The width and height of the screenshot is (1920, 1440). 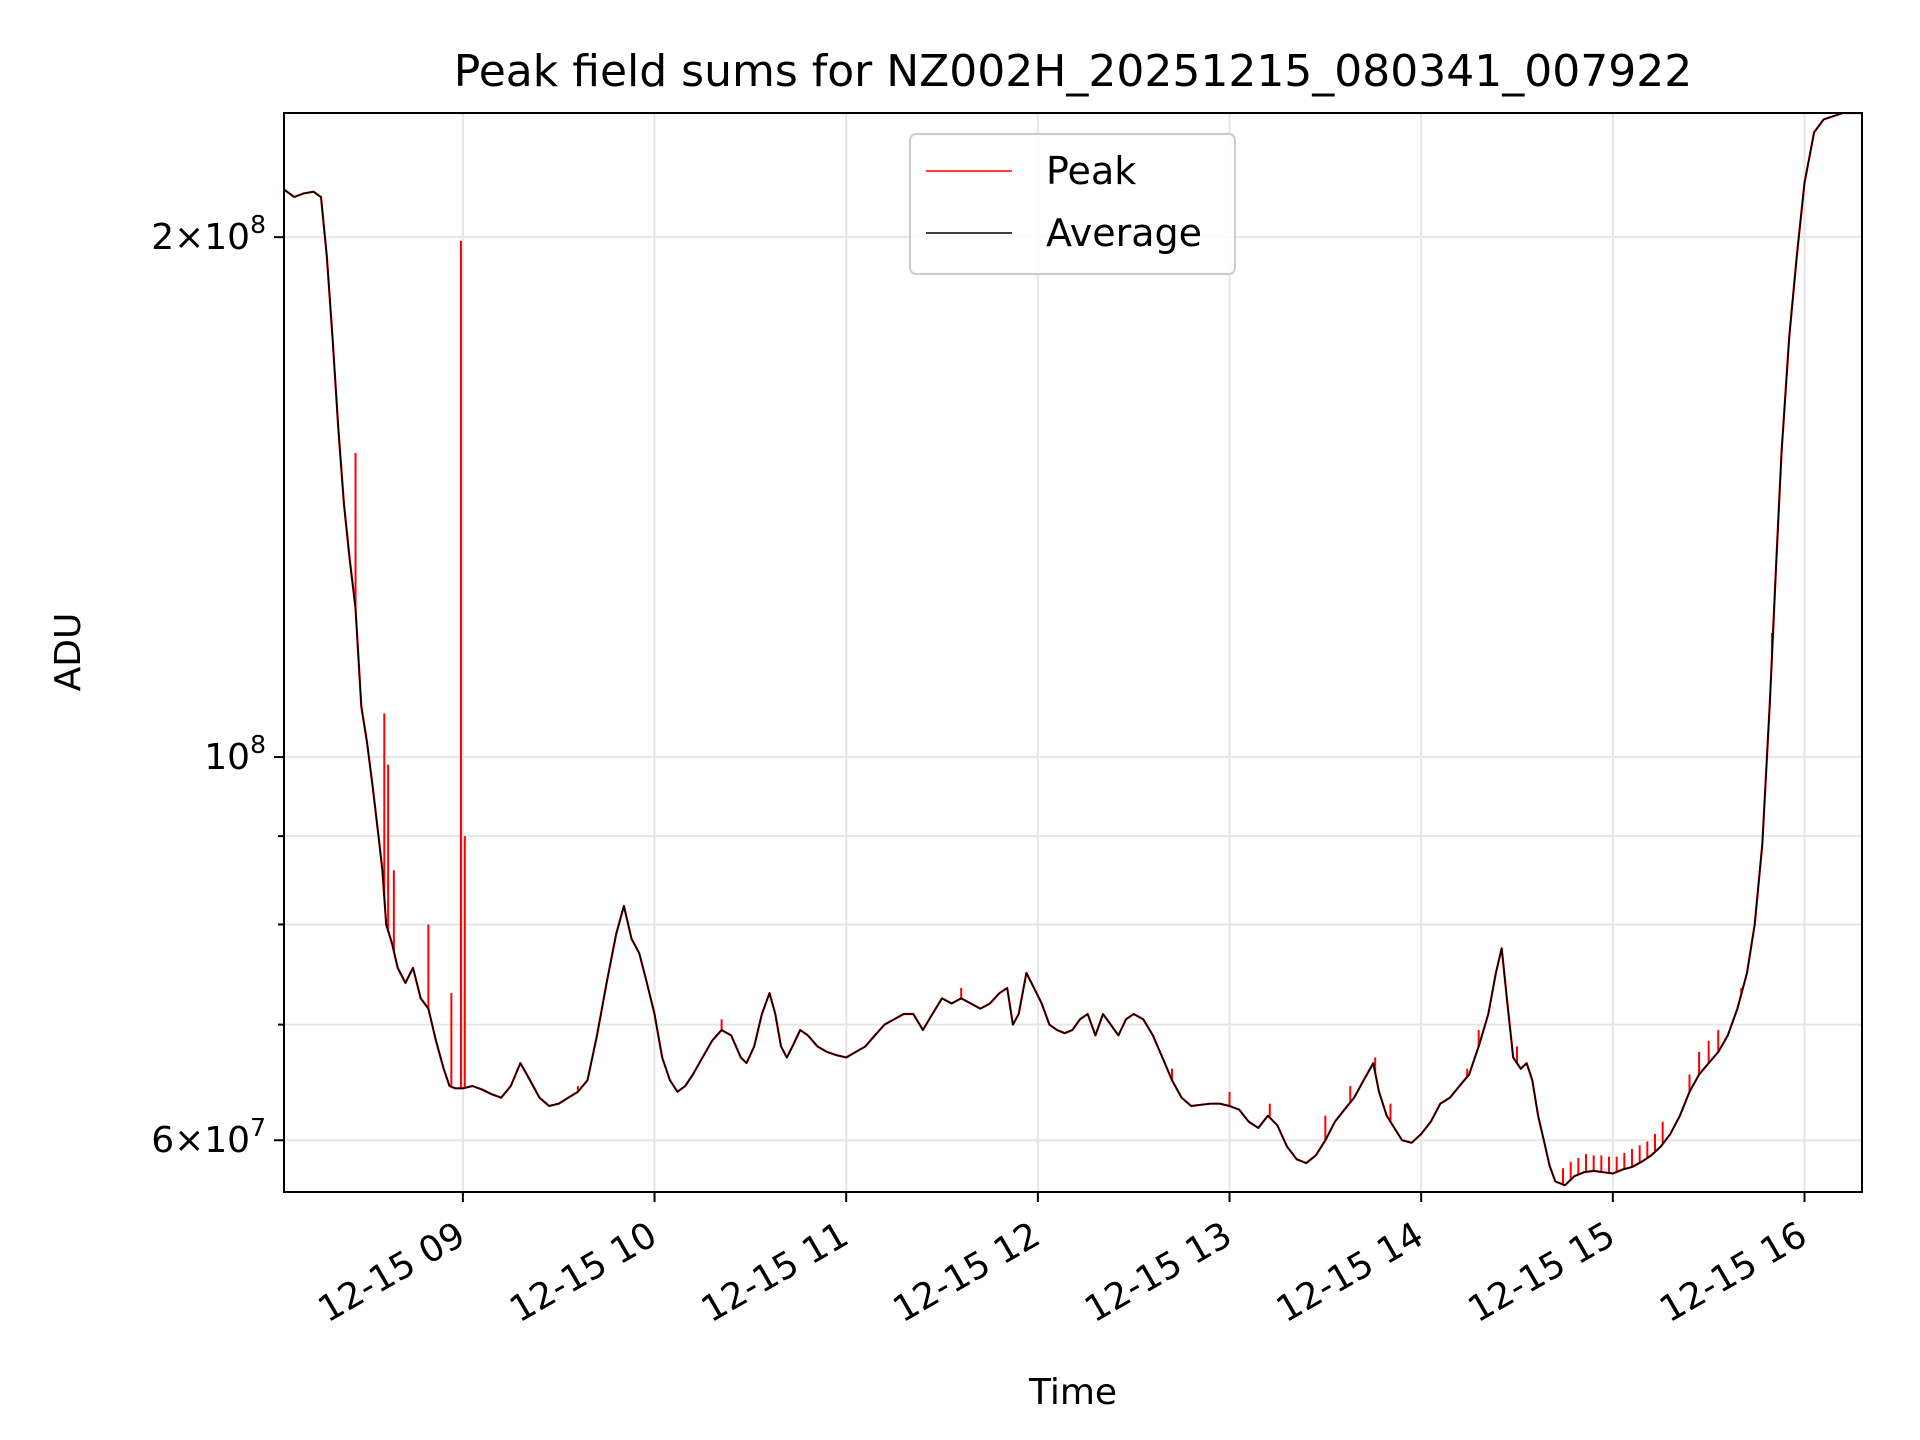 I want to click on y-tick-label: 6×10⁷, so click(x=208, y=1137).